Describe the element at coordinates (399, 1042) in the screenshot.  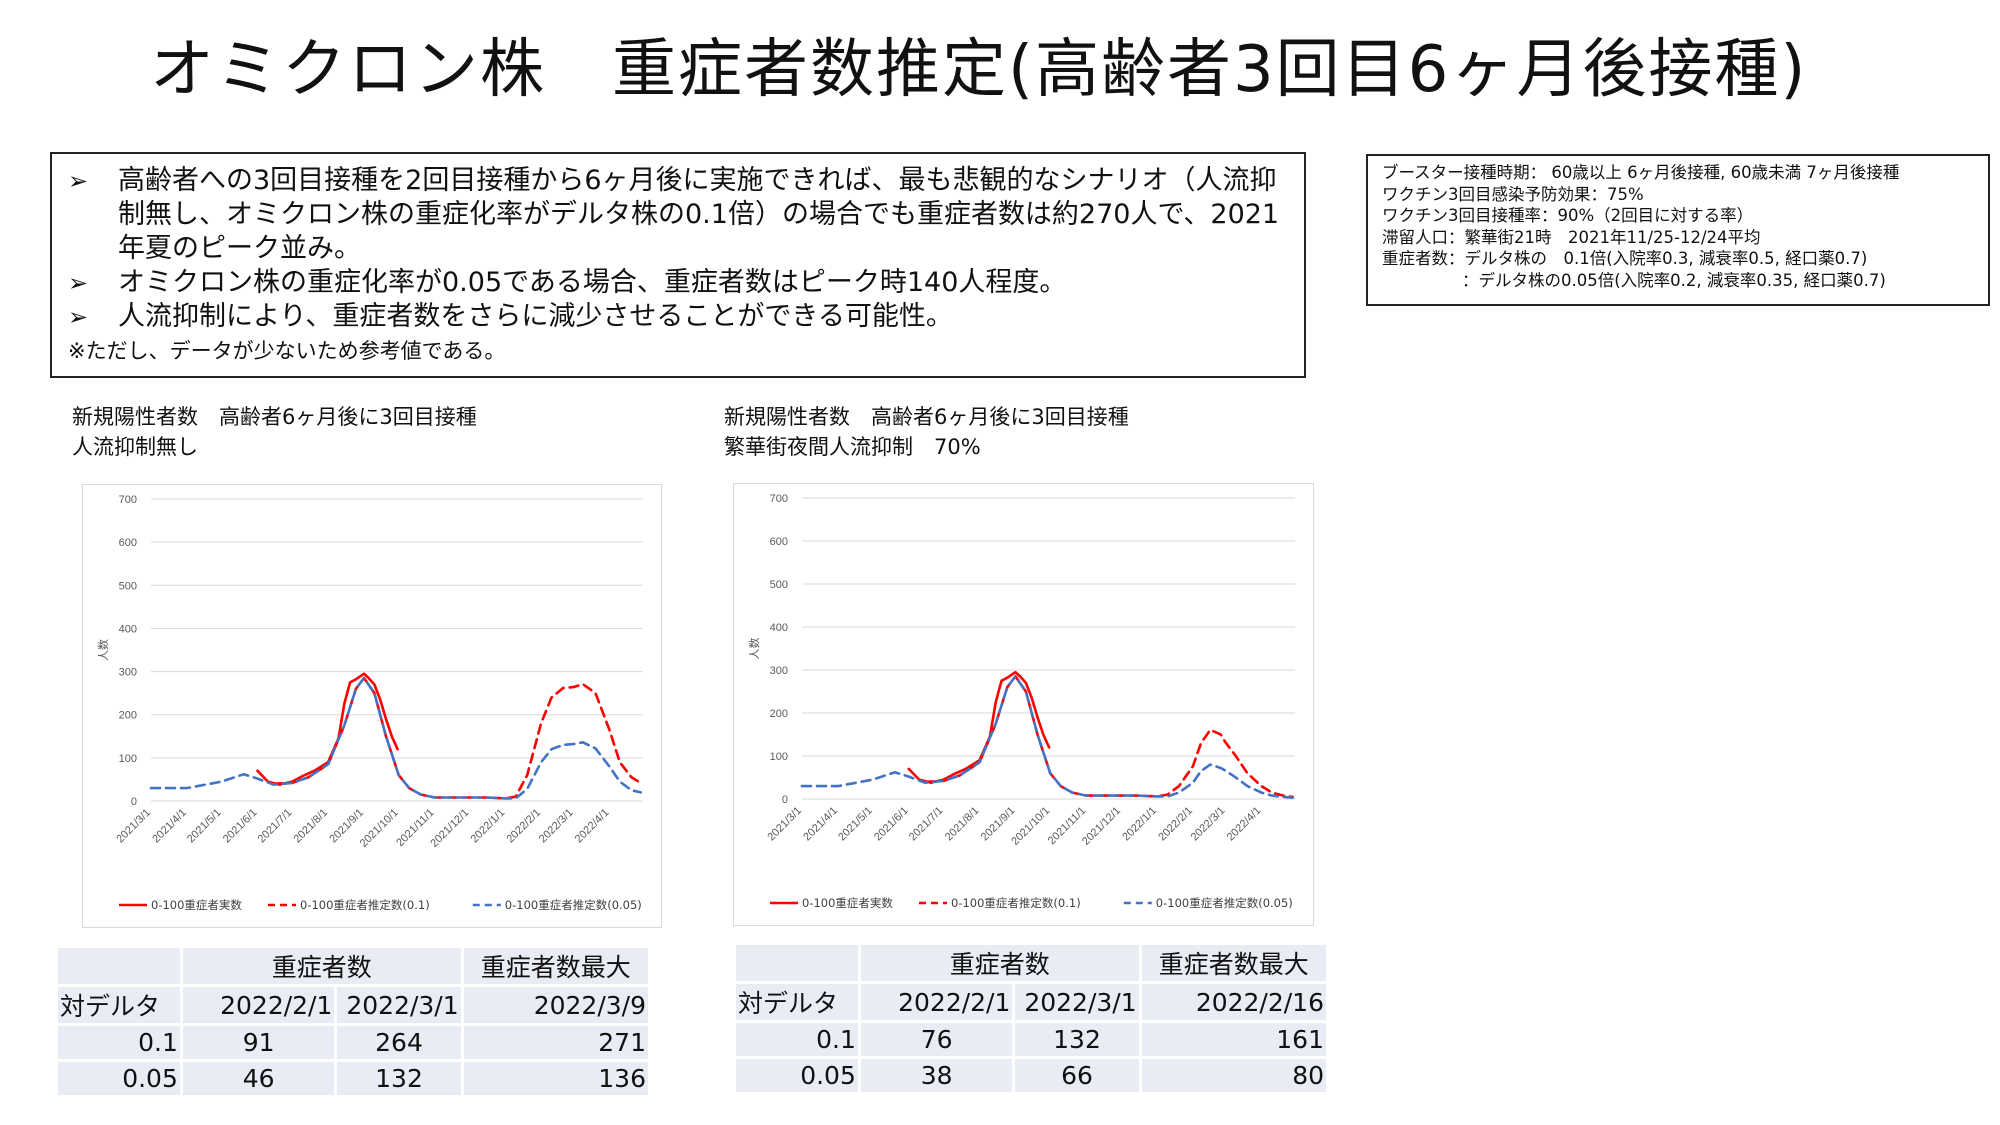
I see `table-value: 264` at that location.